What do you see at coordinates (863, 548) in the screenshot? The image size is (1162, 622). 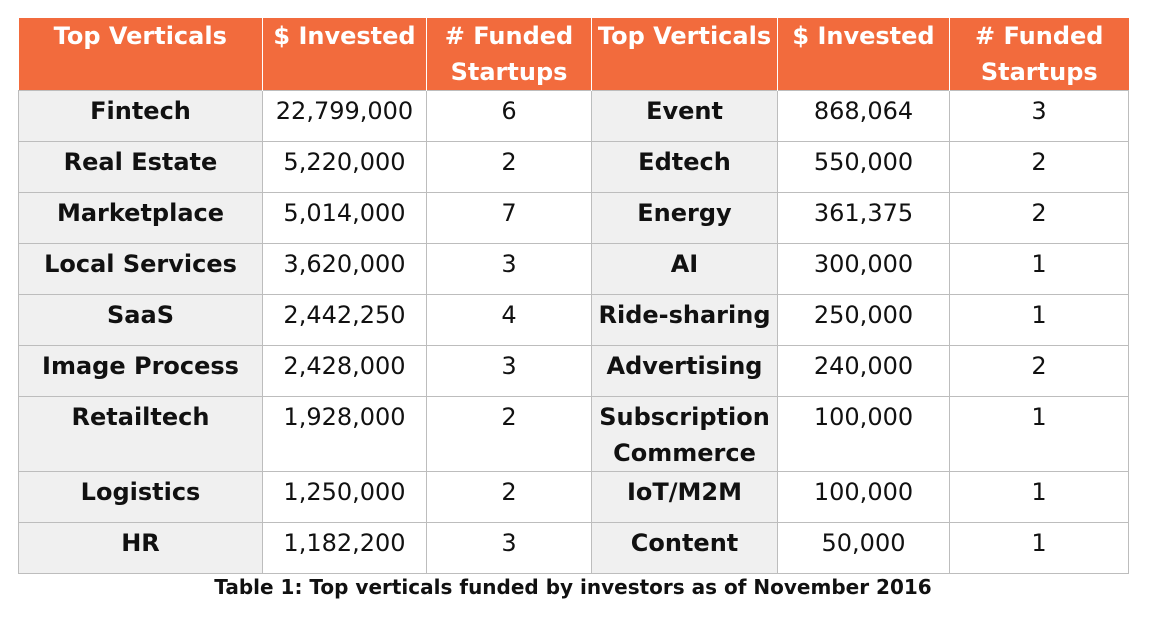 I see `invested-cell: 50,000` at bounding box center [863, 548].